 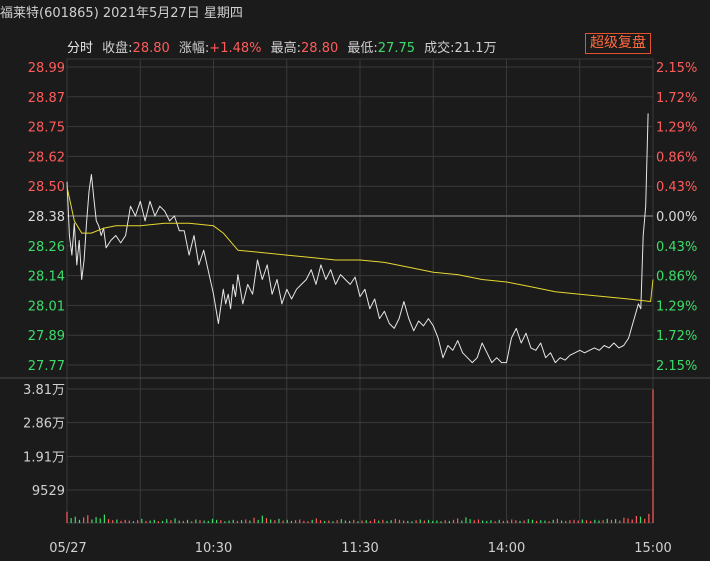 I want to click on change-value: +1.48%, so click(x=235, y=48).